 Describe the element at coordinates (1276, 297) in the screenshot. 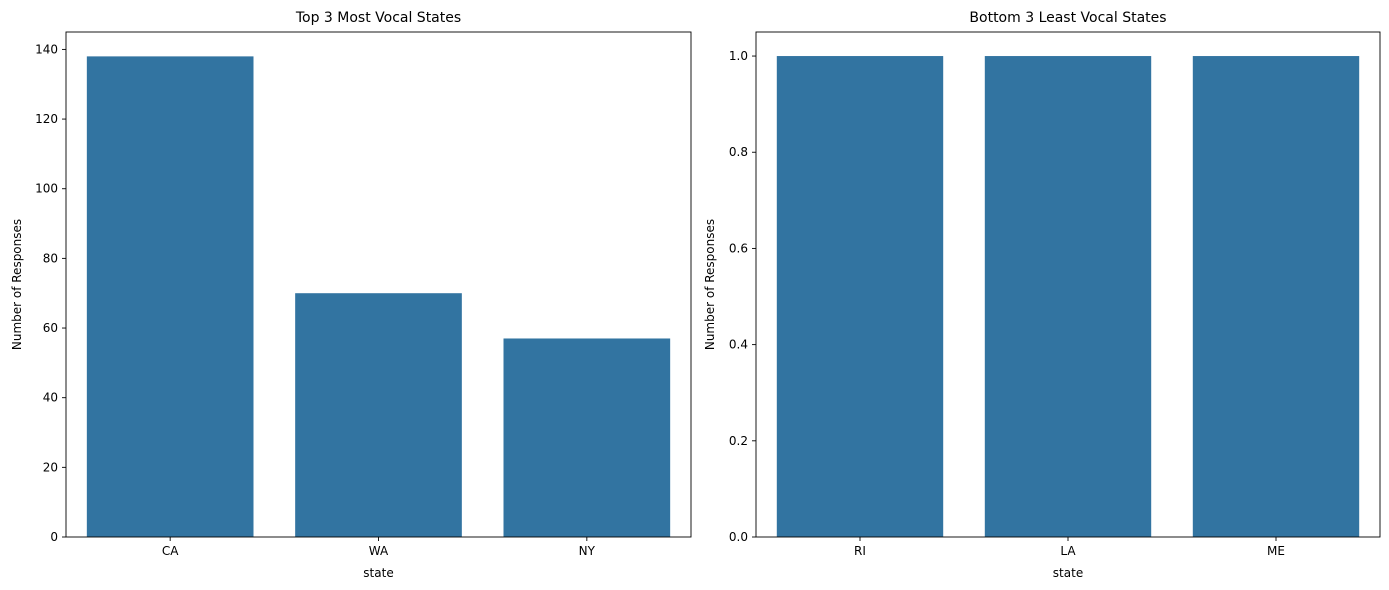

I see `bar-me` at that location.